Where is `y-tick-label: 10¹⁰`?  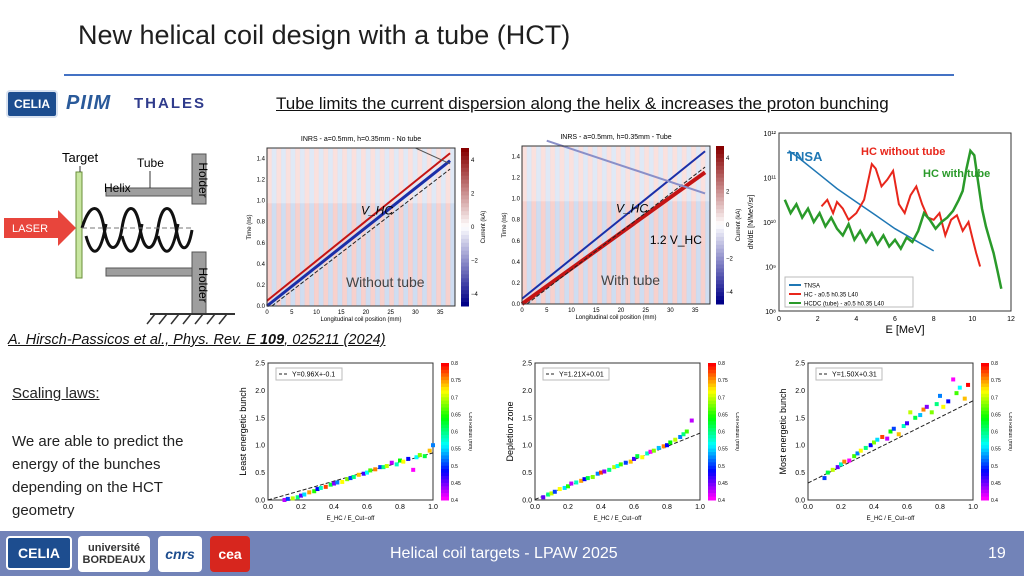 y-tick-label: 10¹⁰ is located at coordinates (769, 223).